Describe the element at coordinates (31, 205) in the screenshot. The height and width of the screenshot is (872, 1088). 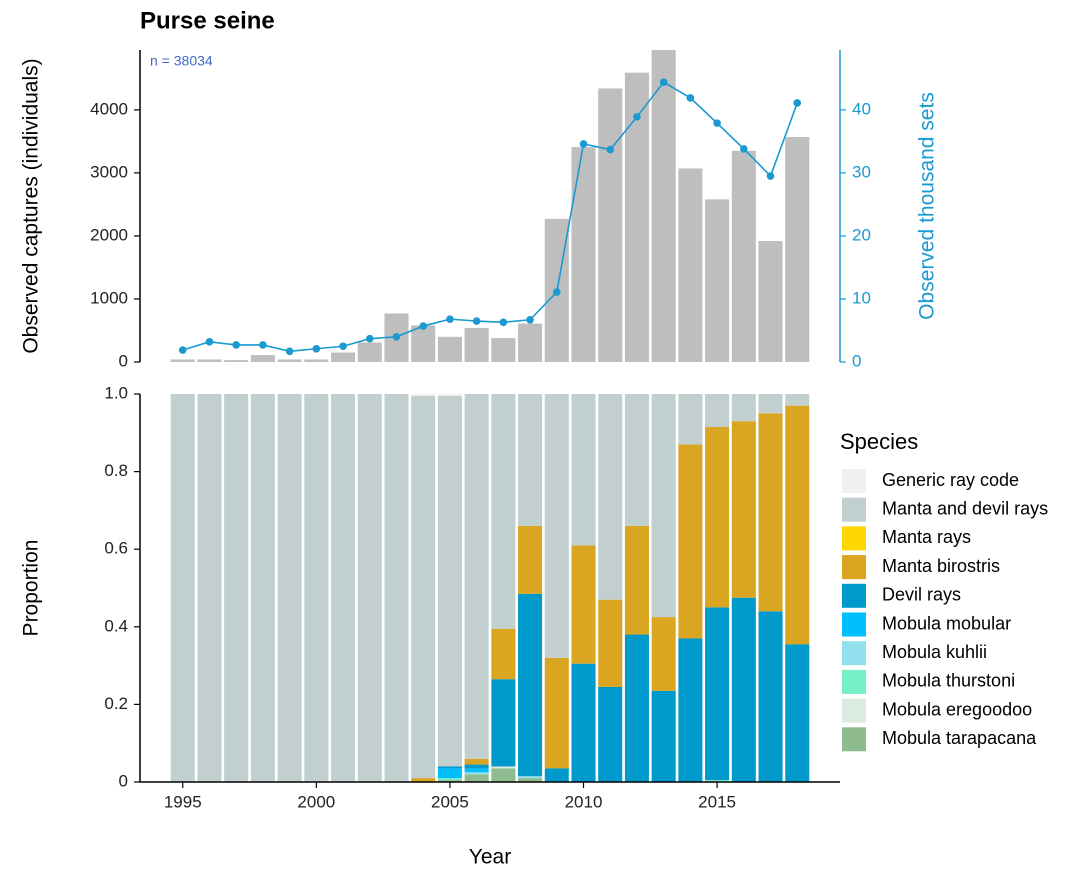
I see `y-axis-label: Observed captures (individuals)` at that location.